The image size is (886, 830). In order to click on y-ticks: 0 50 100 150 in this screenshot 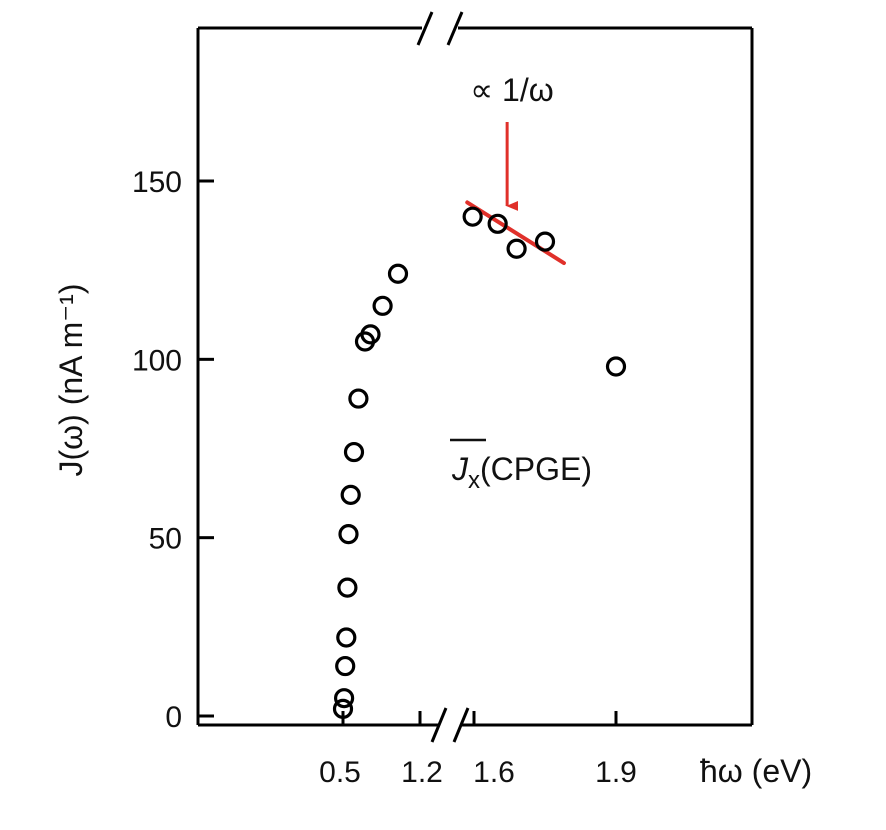, I will do `click(173, 450)`.